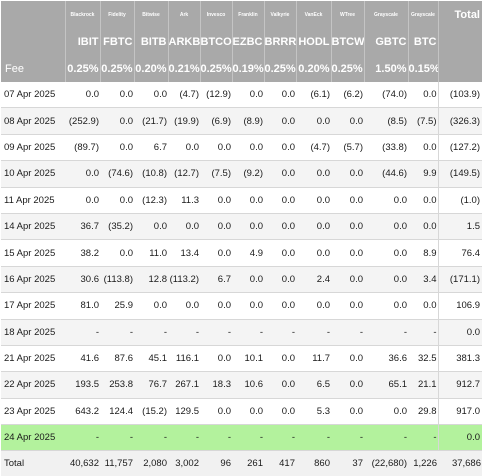  I want to click on row-date: 10 Apr 2025, so click(33, 174).